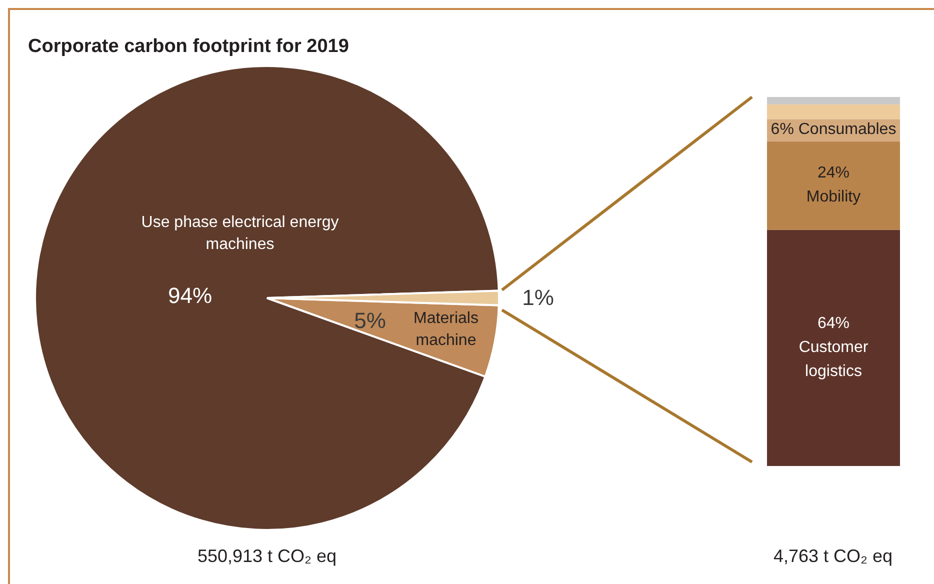 Image resolution: width=934 pixels, height=584 pixels. I want to click on data-label: 24%, so click(833, 173).